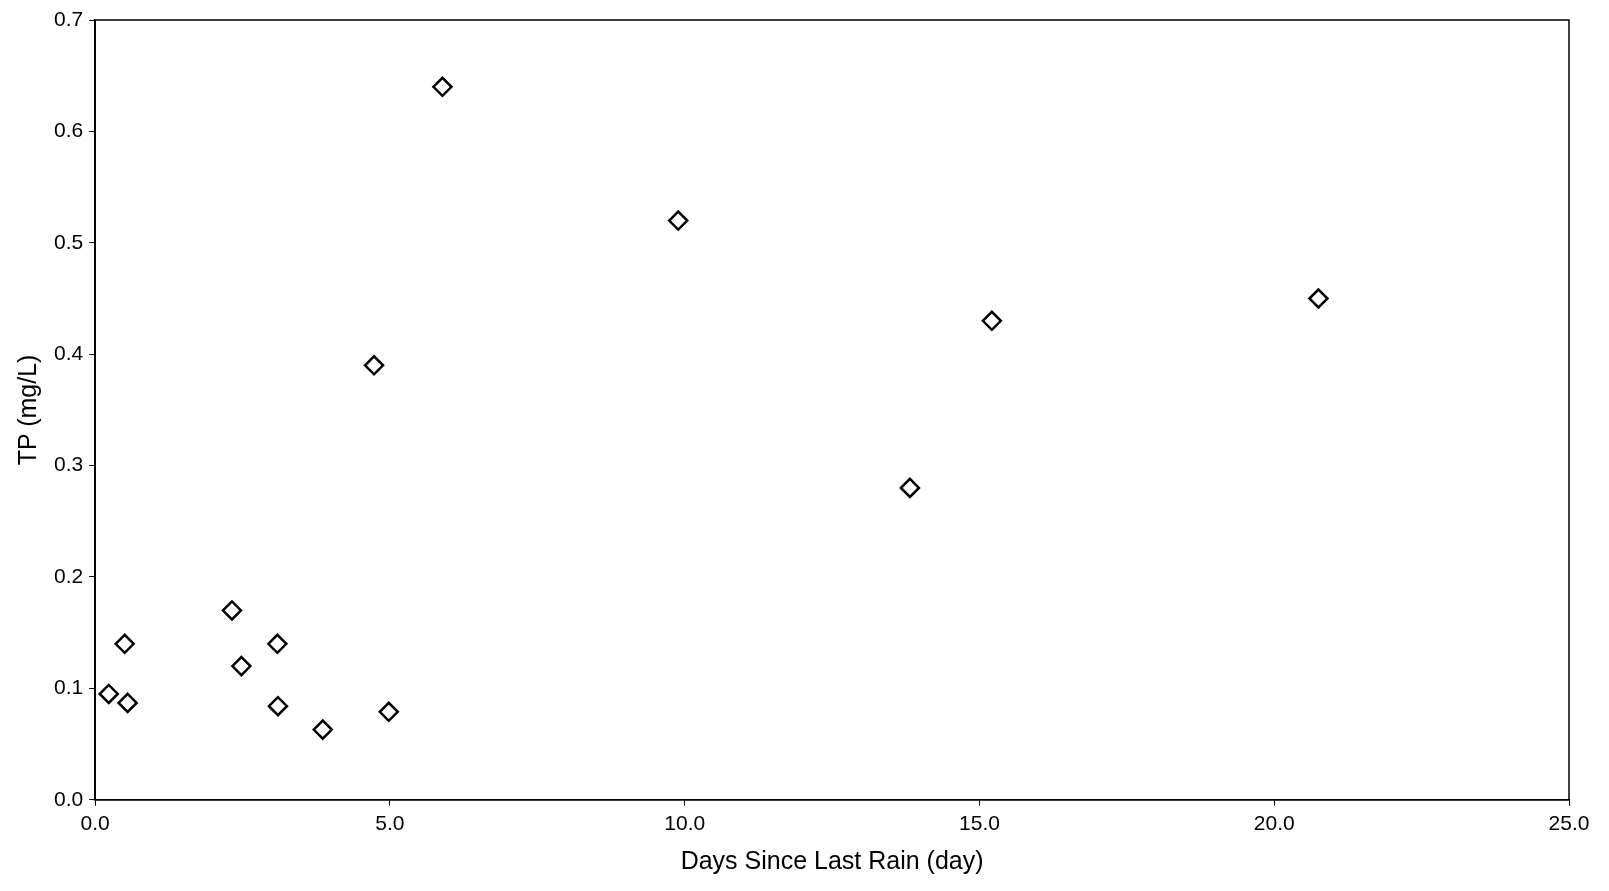 The image size is (1609, 891). I want to click on x-axis-title: Days Since Last Rain (day), so click(832, 859).